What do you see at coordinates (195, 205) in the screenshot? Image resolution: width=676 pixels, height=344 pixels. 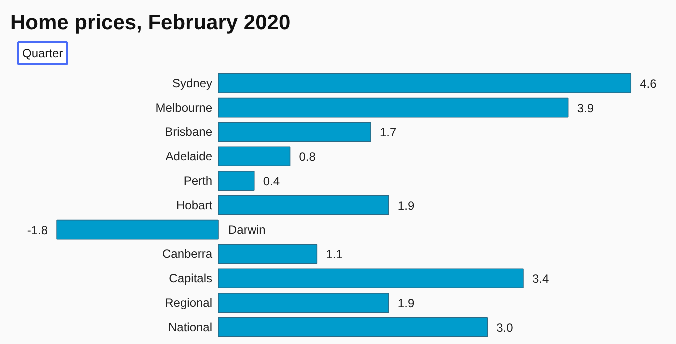 I see `y-tick-label: Hobart` at bounding box center [195, 205].